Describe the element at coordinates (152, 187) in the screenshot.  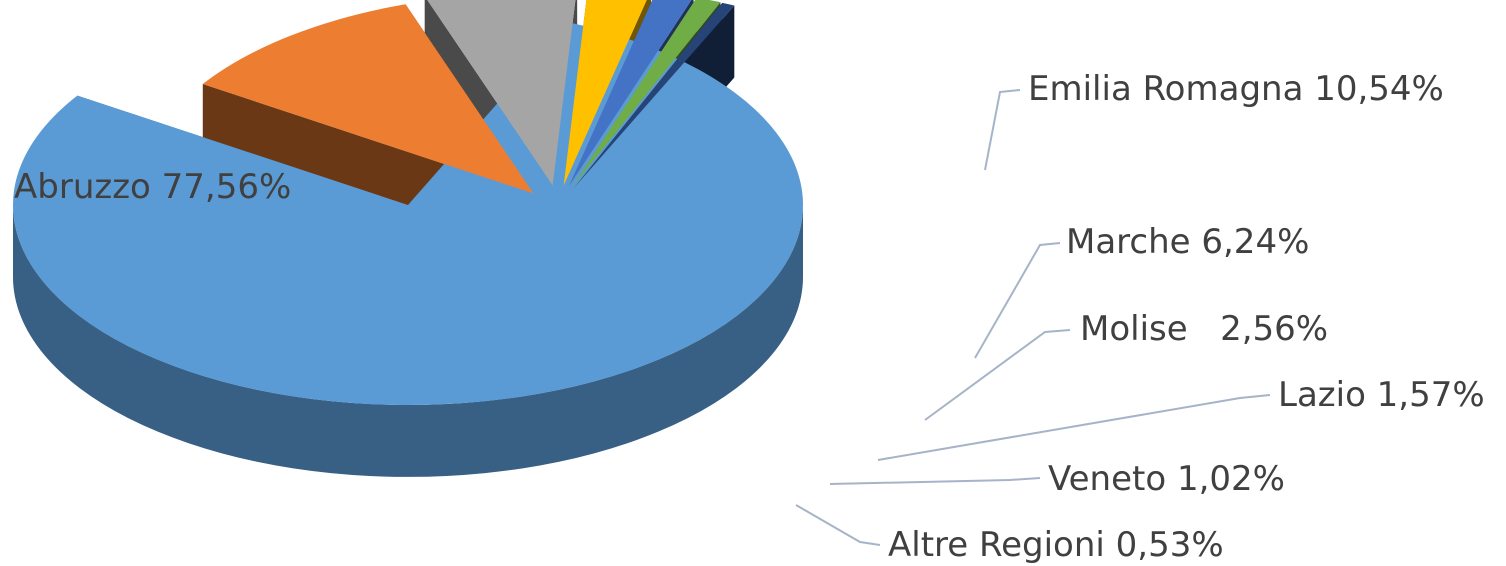
I see `data-label-abruzzo: Abruzzo 77,56%` at that location.